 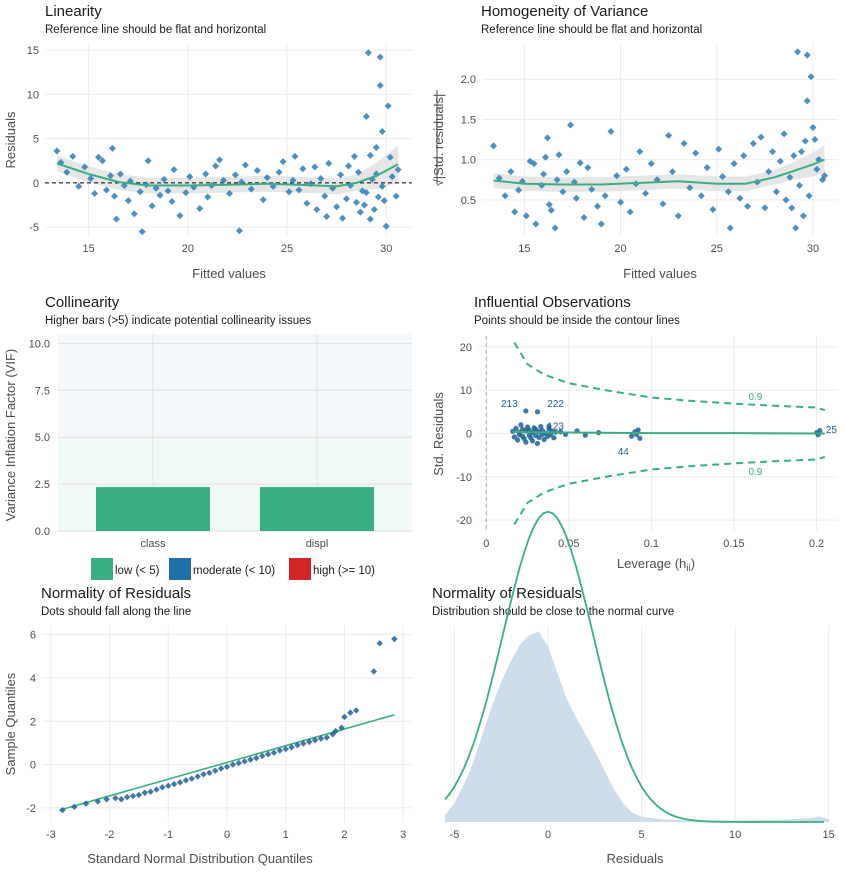 What do you see at coordinates (735, 835) in the screenshot?
I see `x-tick-label: 10` at bounding box center [735, 835].